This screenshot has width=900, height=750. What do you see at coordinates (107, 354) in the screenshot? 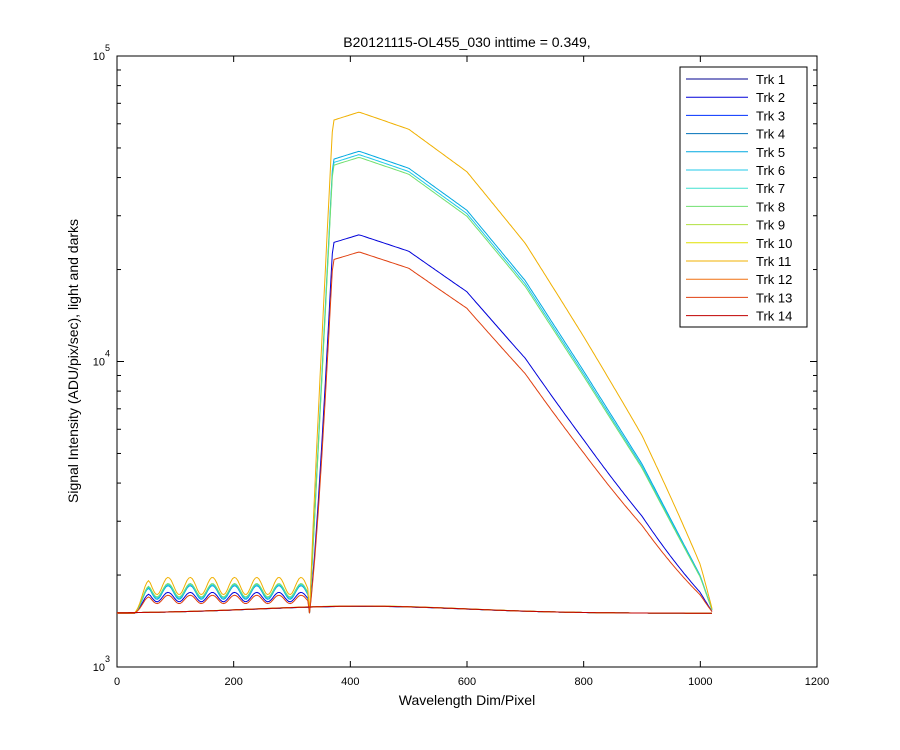
I see `y-tick-exponent: 4` at bounding box center [107, 354].